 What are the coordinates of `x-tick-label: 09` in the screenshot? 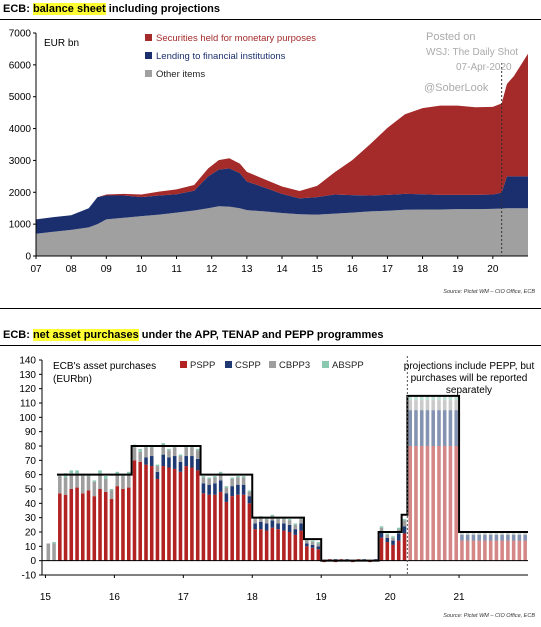 It's located at (107, 269).